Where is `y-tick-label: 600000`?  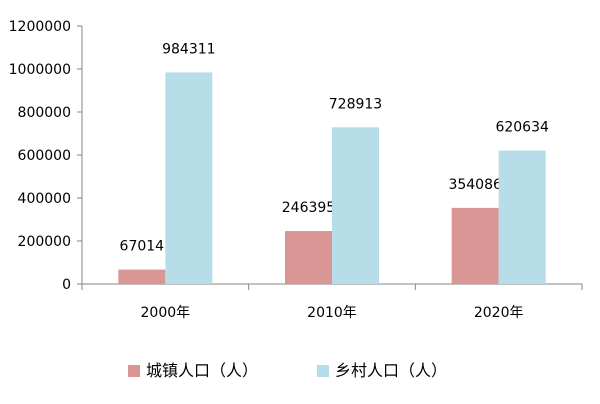 y-tick-label: 600000 is located at coordinates (44, 156).